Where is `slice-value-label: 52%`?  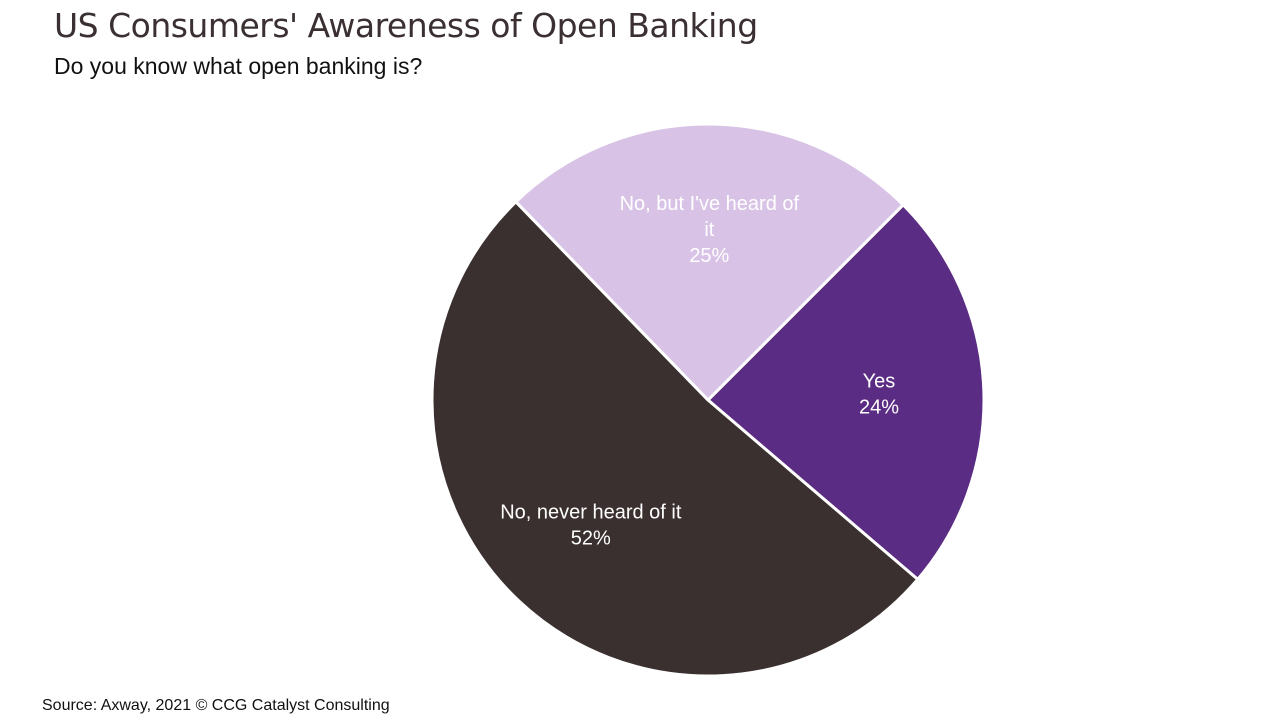 slice-value-label: 52% is located at coordinates (591, 539).